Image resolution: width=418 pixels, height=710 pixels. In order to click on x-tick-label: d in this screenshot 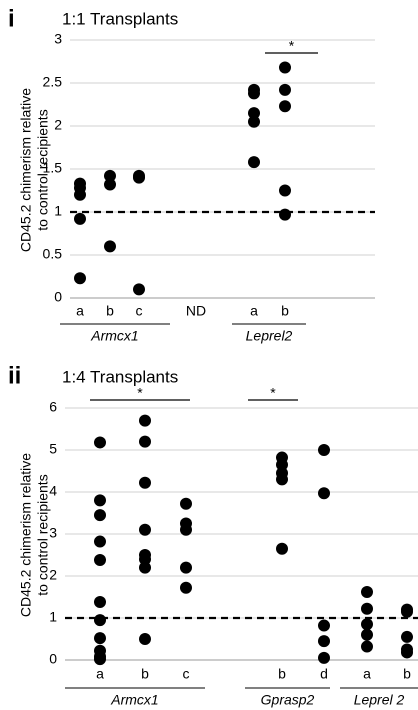, I will do `click(324, 674)`.